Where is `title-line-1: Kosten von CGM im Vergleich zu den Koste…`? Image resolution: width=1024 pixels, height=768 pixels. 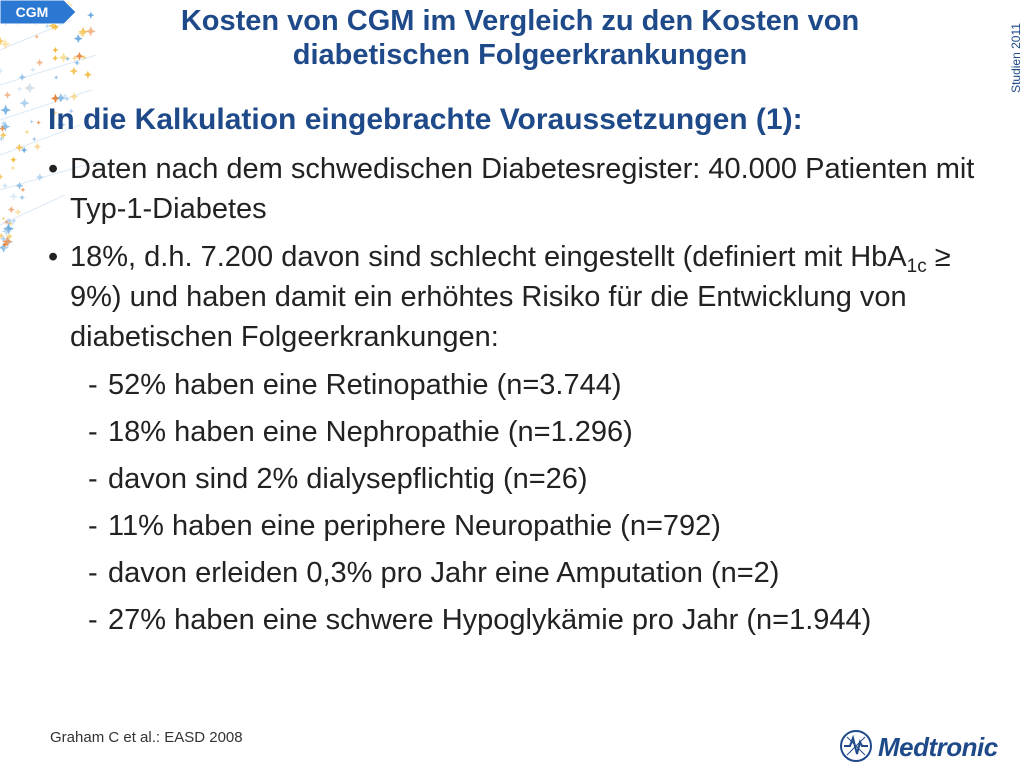
title-line-1: Kosten von CGM im Vergleich zu den Koste… is located at coordinates (520, 21).